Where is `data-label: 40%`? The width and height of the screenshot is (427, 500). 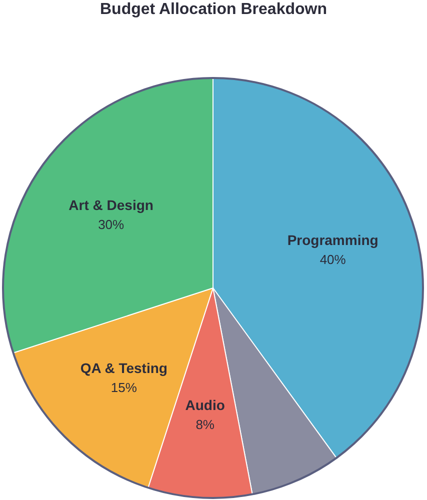
data-label: 40% is located at coordinates (333, 260).